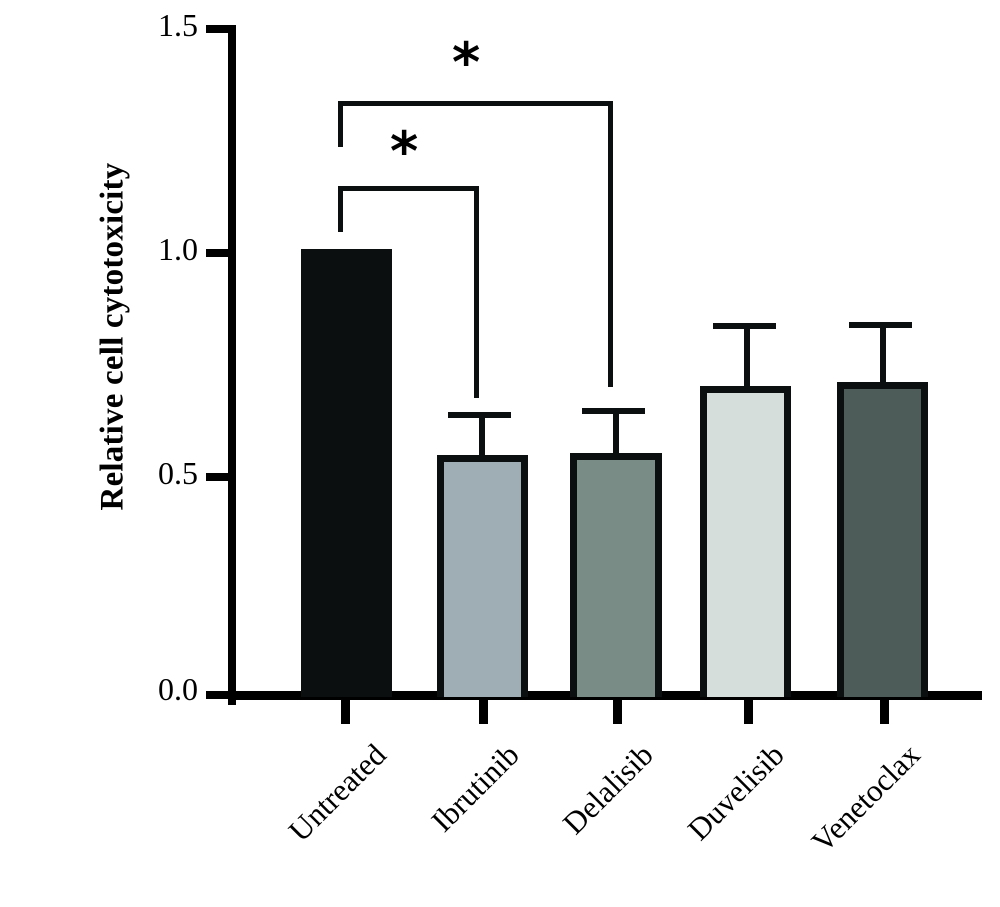  Describe the element at coordinates (745, 541) in the screenshot. I see `bar-duvelisib` at that location.